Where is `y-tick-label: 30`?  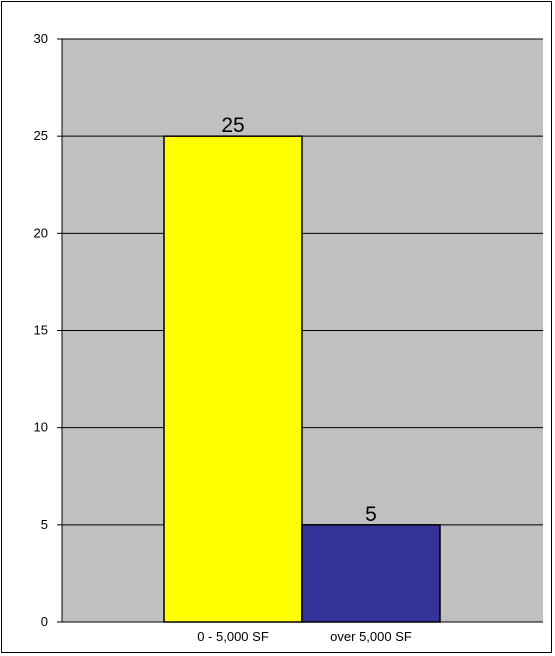
y-tick-label: 30 is located at coordinates (41, 38).